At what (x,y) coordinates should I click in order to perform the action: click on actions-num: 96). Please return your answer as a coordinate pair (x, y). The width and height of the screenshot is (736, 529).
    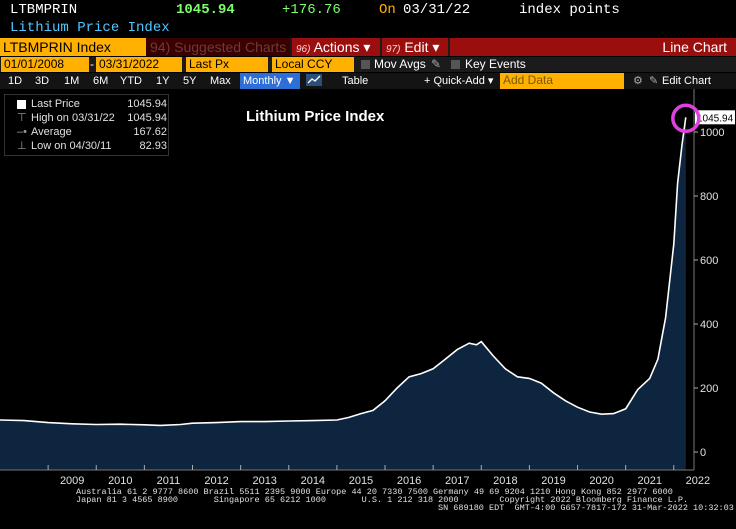
    Looking at the image, I should click on (303, 49).